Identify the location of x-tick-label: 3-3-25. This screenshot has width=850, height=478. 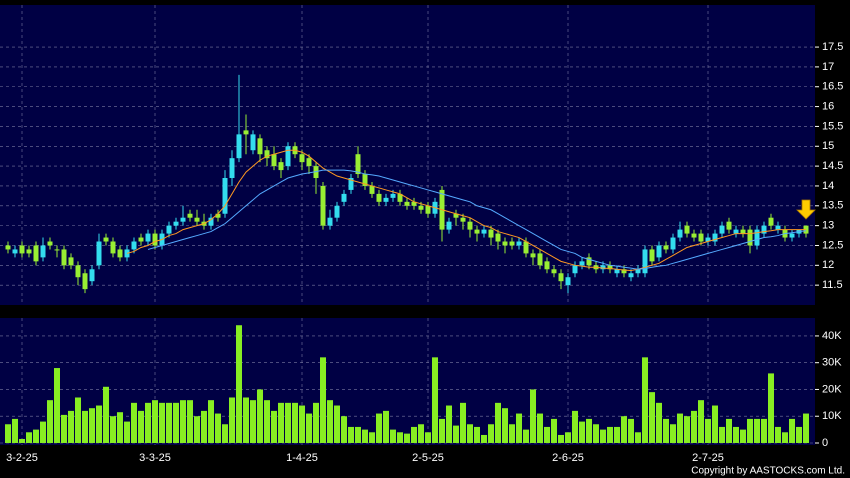
(155, 458).